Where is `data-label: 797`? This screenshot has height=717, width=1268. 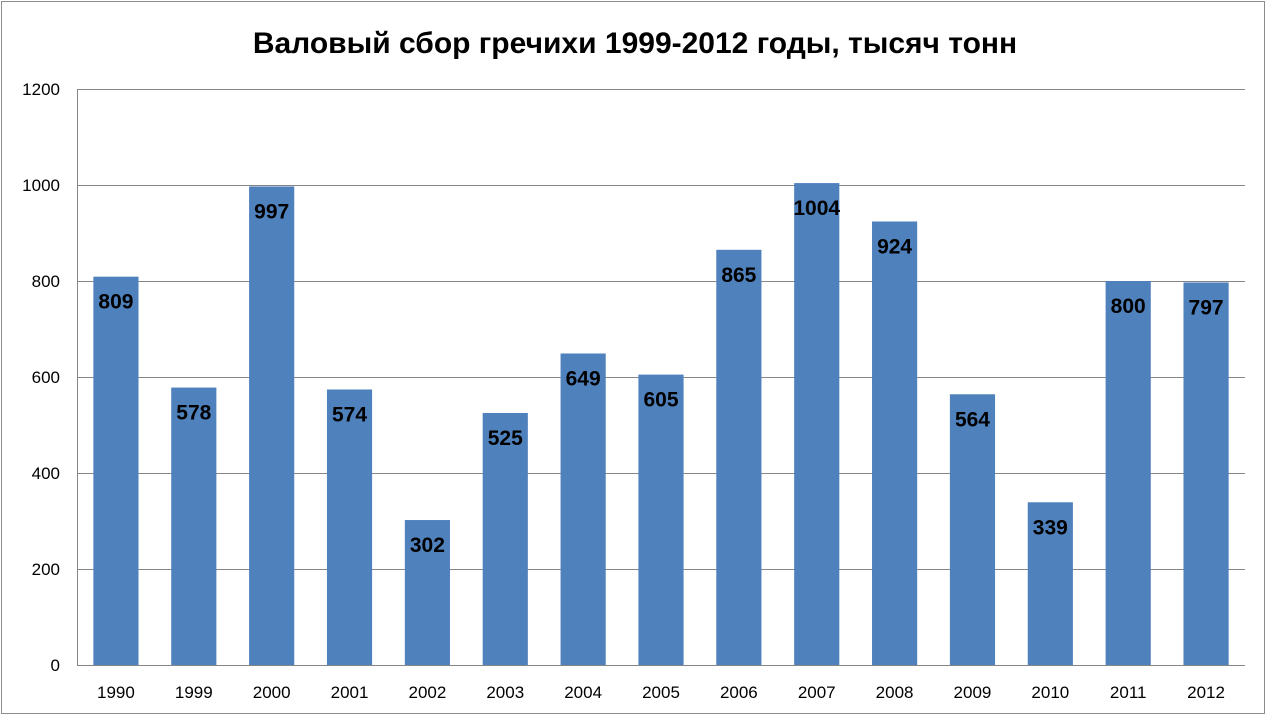
data-label: 797 is located at coordinates (1206, 307).